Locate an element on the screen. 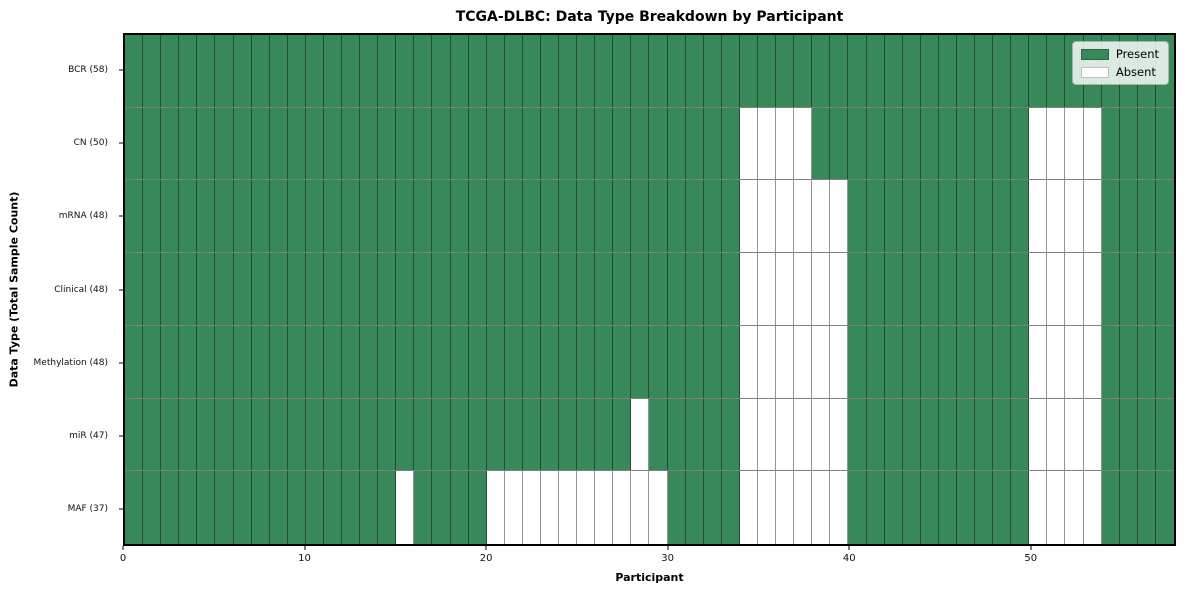  x-axis-ticks: 0 10 20 30 40 50 is located at coordinates (648, 566).